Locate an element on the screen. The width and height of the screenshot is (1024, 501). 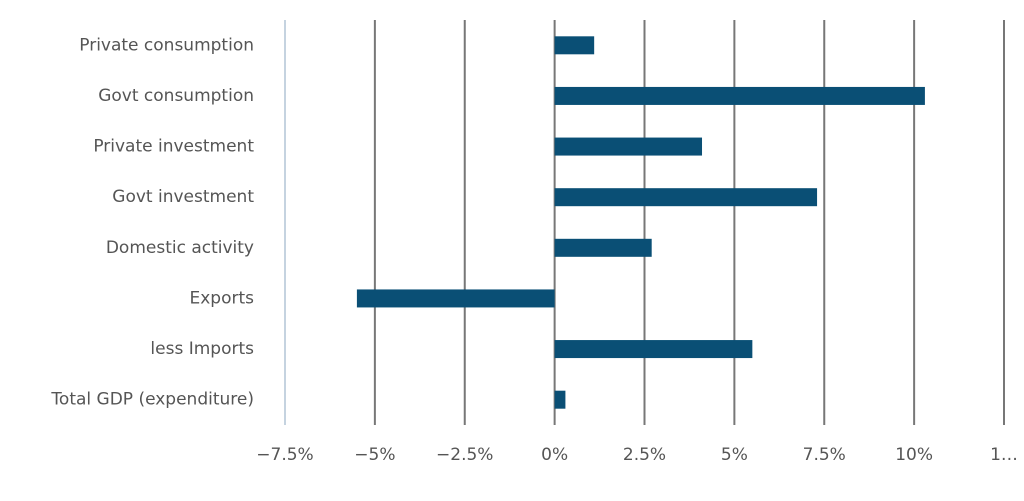
y-tick-label: Exports is located at coordinates (221, 298).